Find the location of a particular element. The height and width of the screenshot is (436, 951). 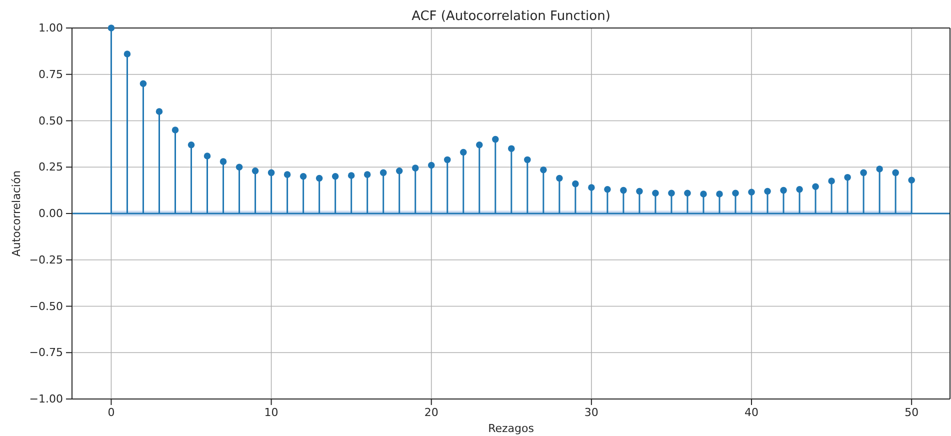

x-tick-label: 20 is located at coordinates (431, 412).